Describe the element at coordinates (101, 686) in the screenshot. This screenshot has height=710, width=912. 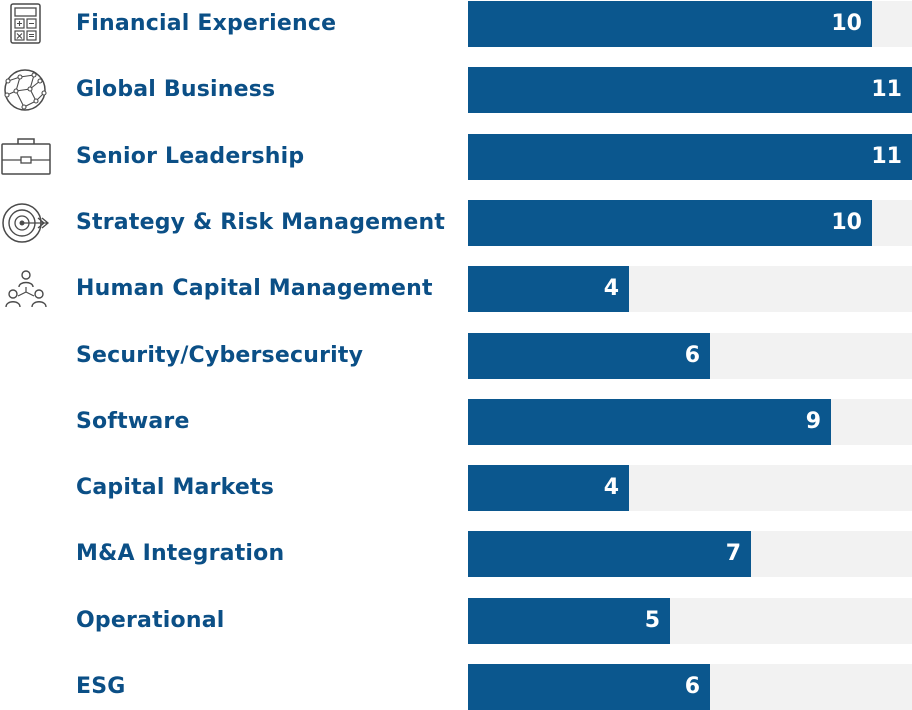
I see `category-label: ESG` at that location.